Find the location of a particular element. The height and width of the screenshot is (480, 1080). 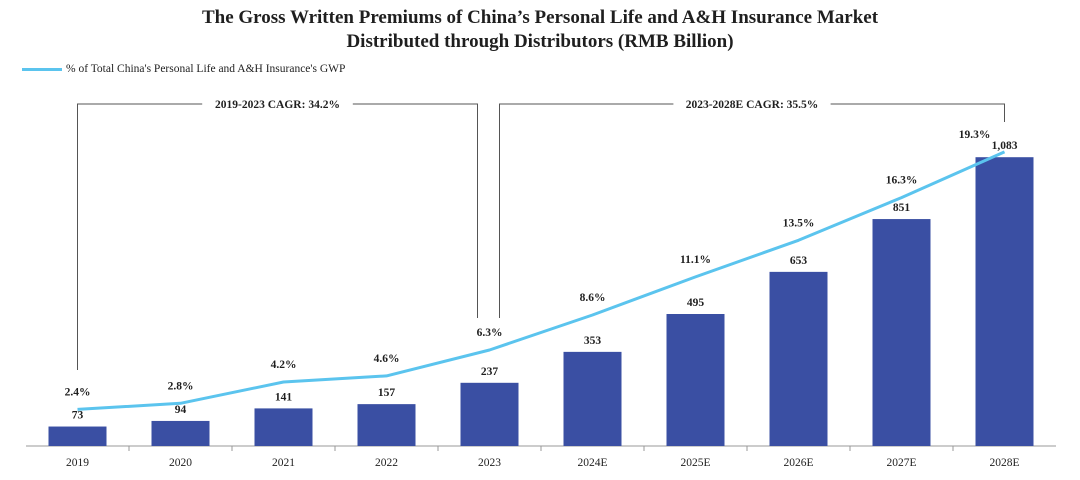

x-tick-label-2020: 2020 is located at coordinates (180, 463).